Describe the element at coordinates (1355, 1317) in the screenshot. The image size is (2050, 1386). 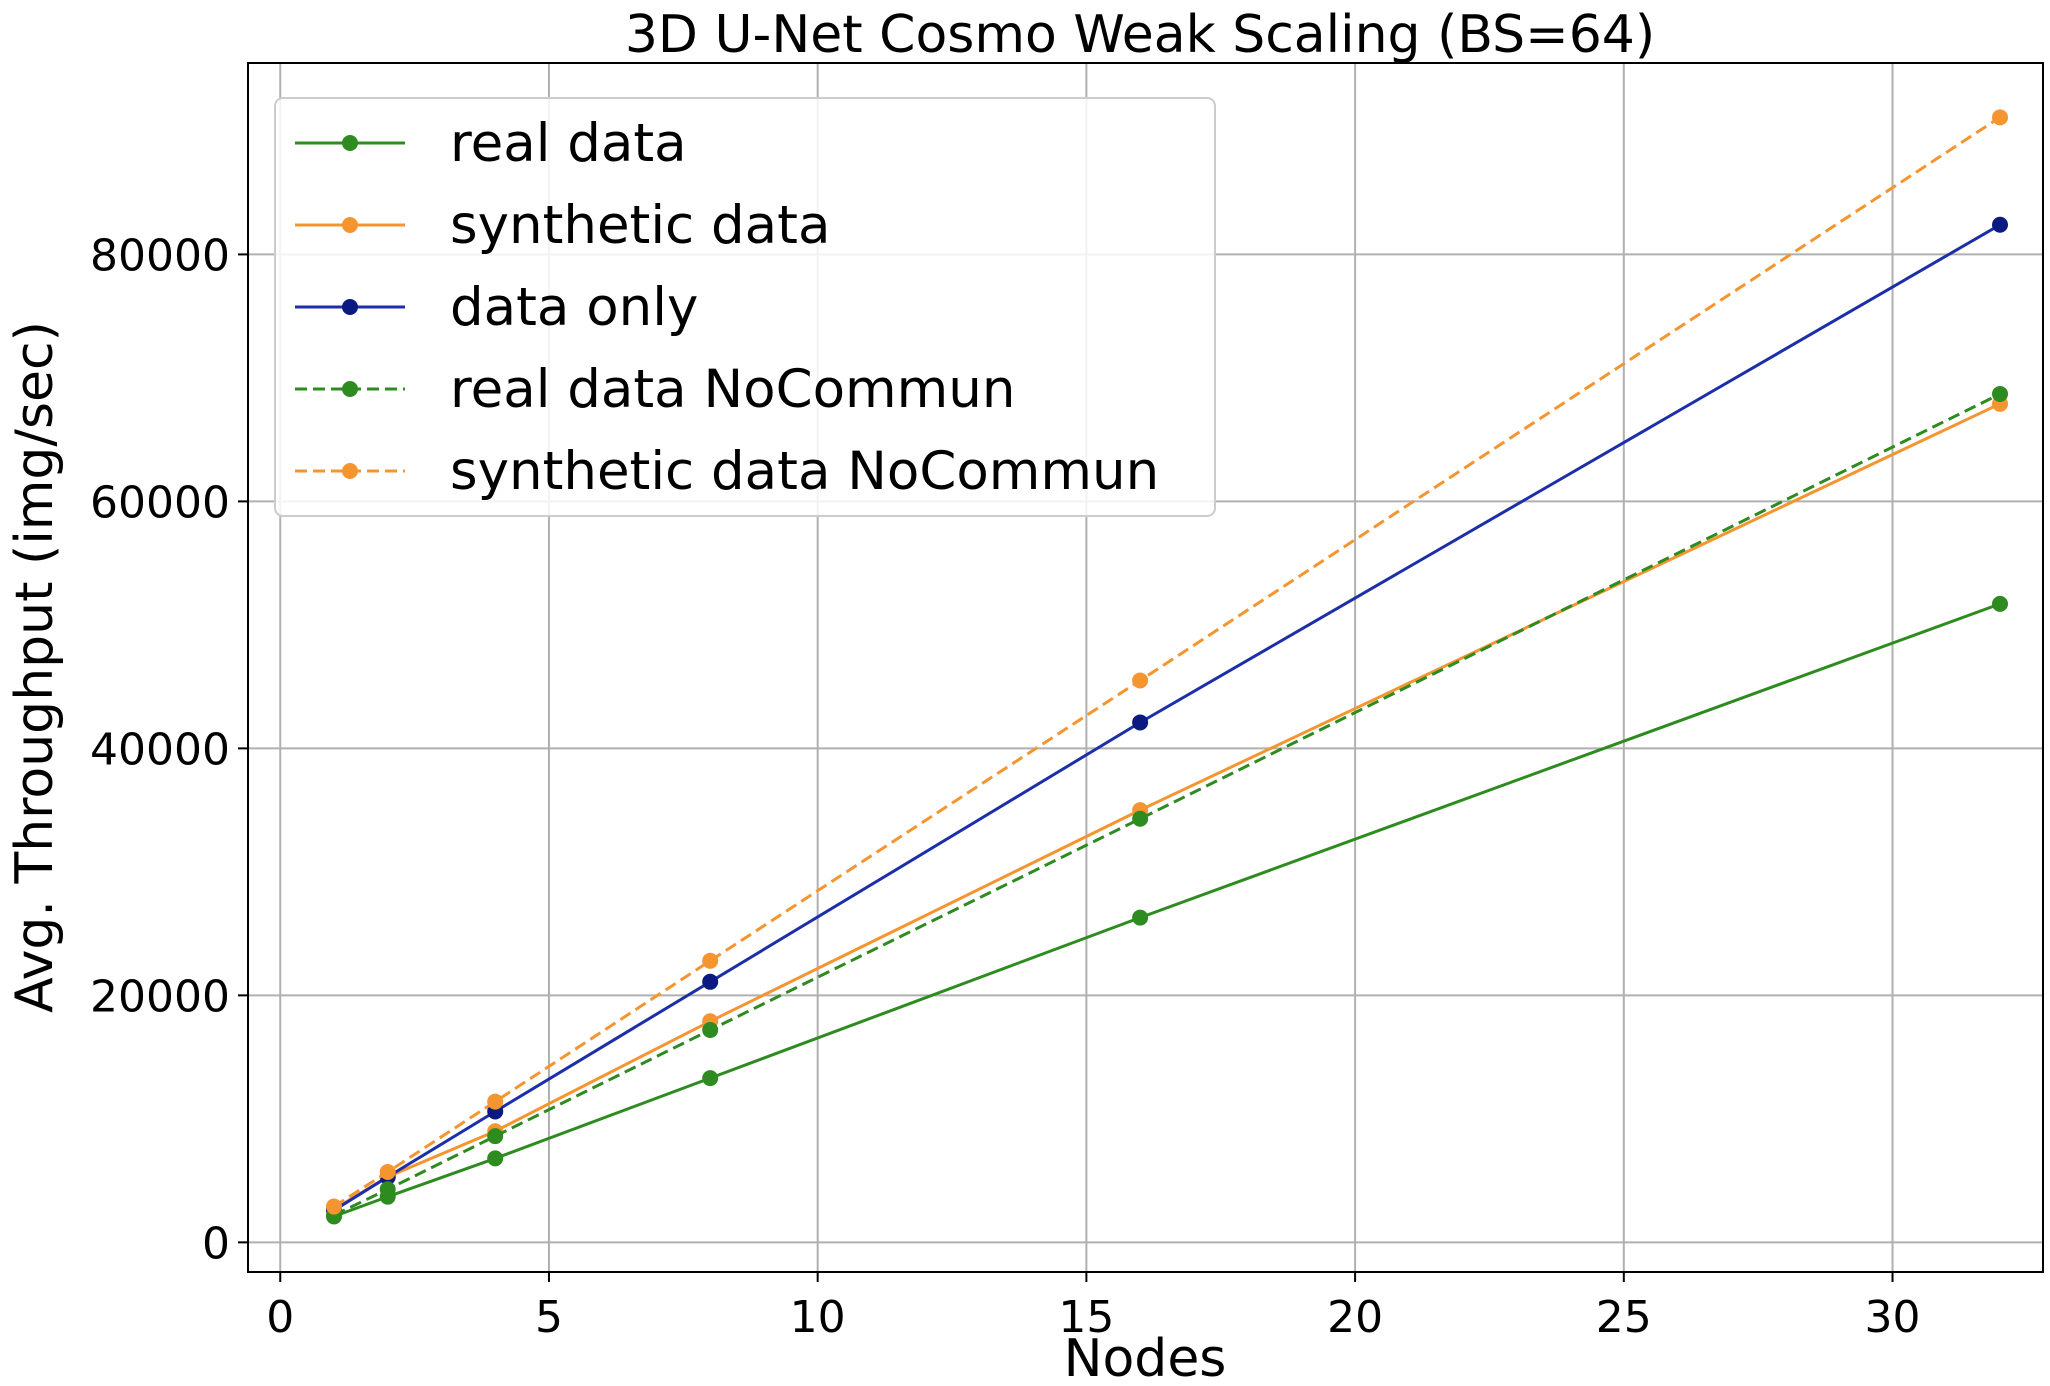
I see `x-tick-label: 20` at that location.